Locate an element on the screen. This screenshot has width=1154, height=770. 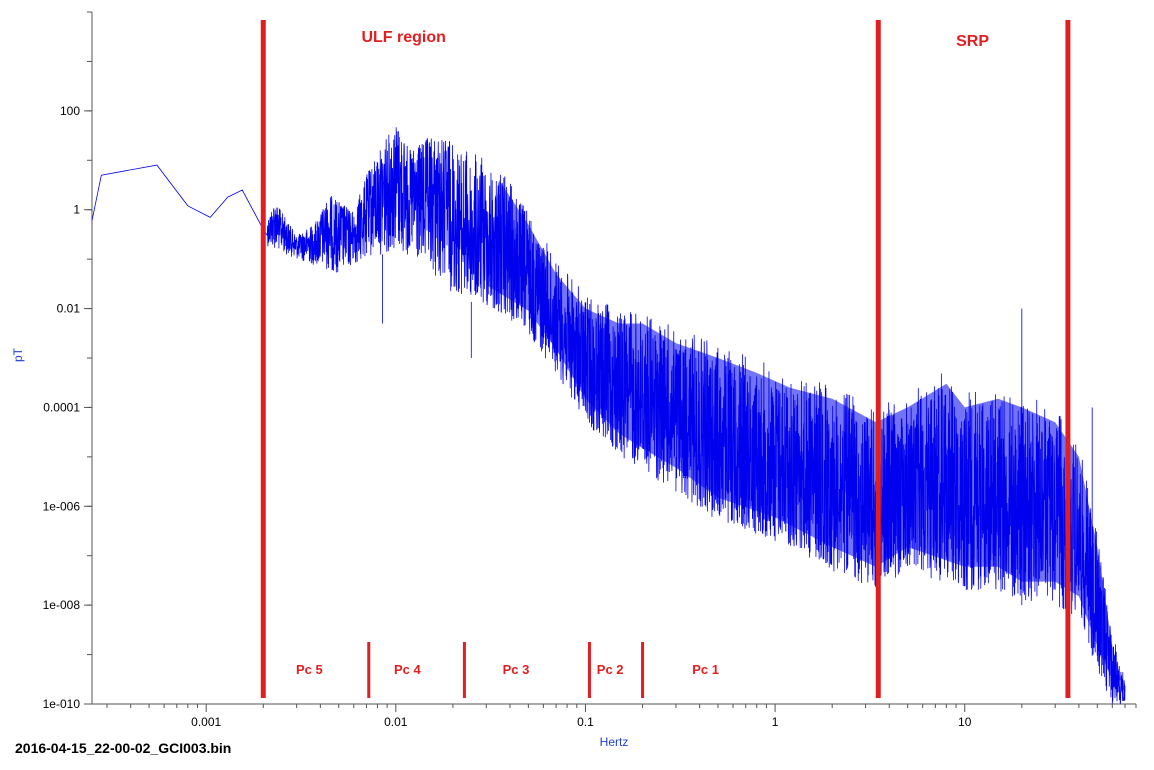
x-tick-label: 10 is located at coordinates (965, 722).